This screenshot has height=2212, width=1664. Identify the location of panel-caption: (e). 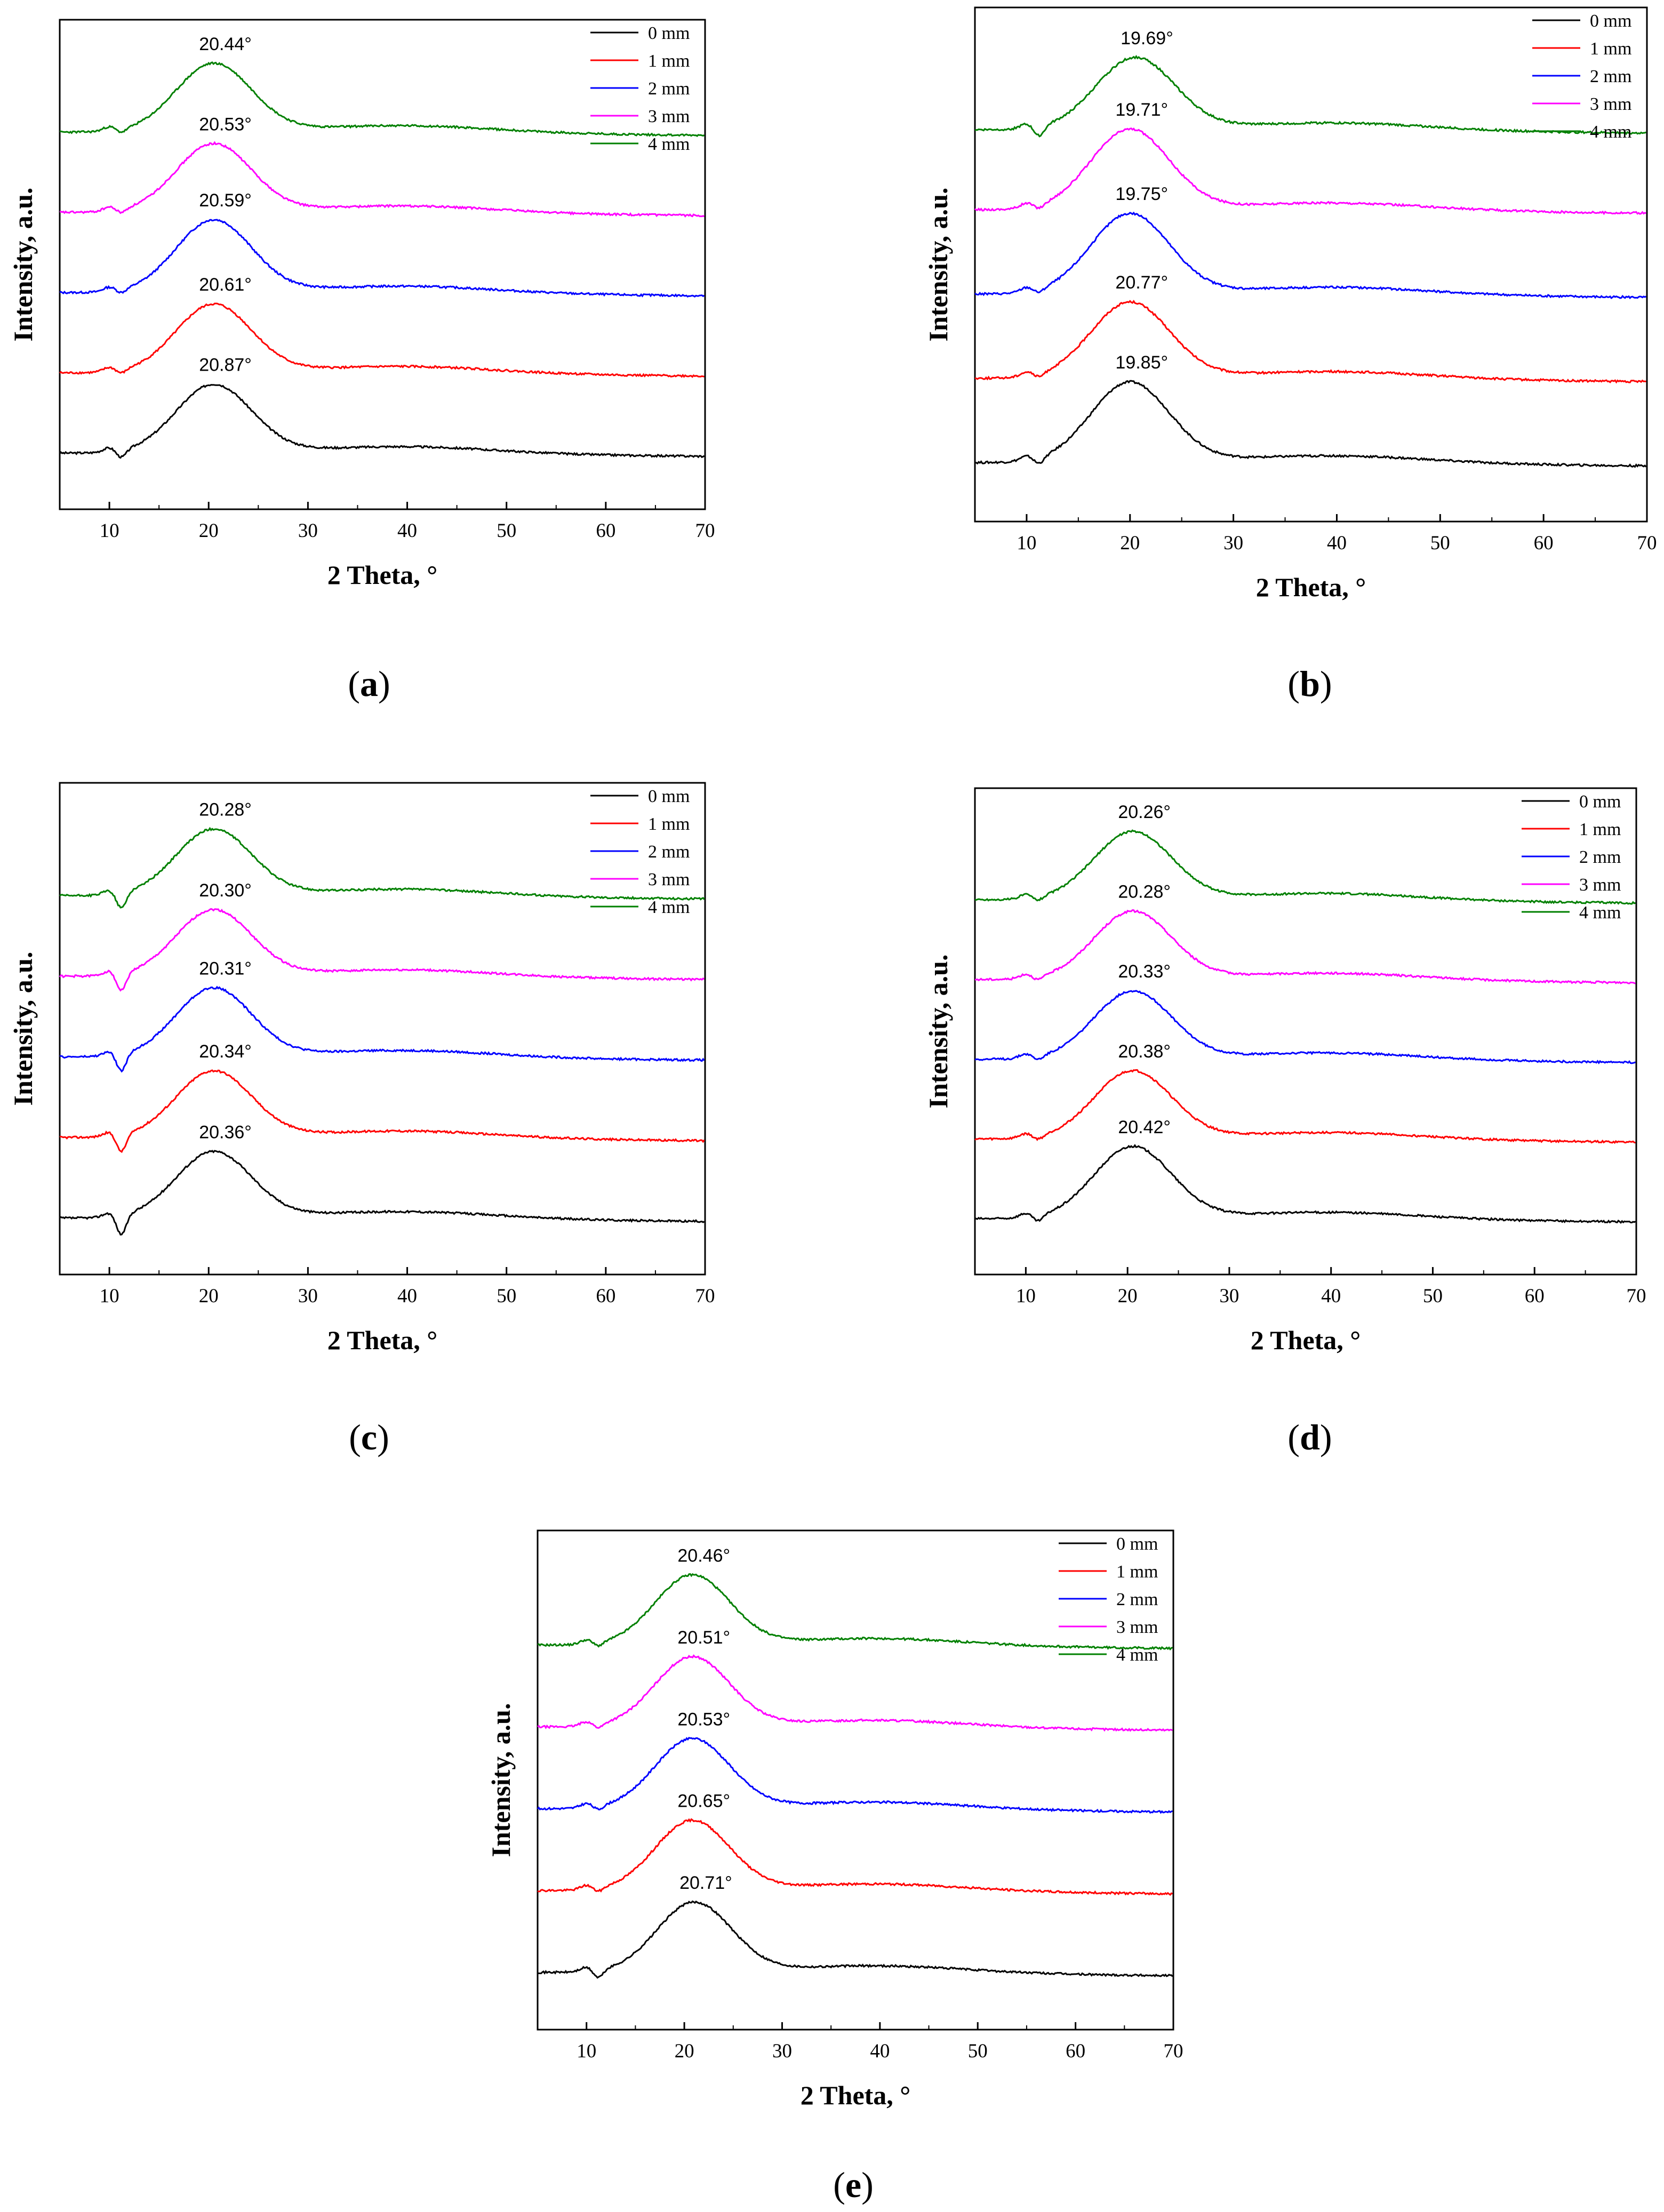
(853, 2185).